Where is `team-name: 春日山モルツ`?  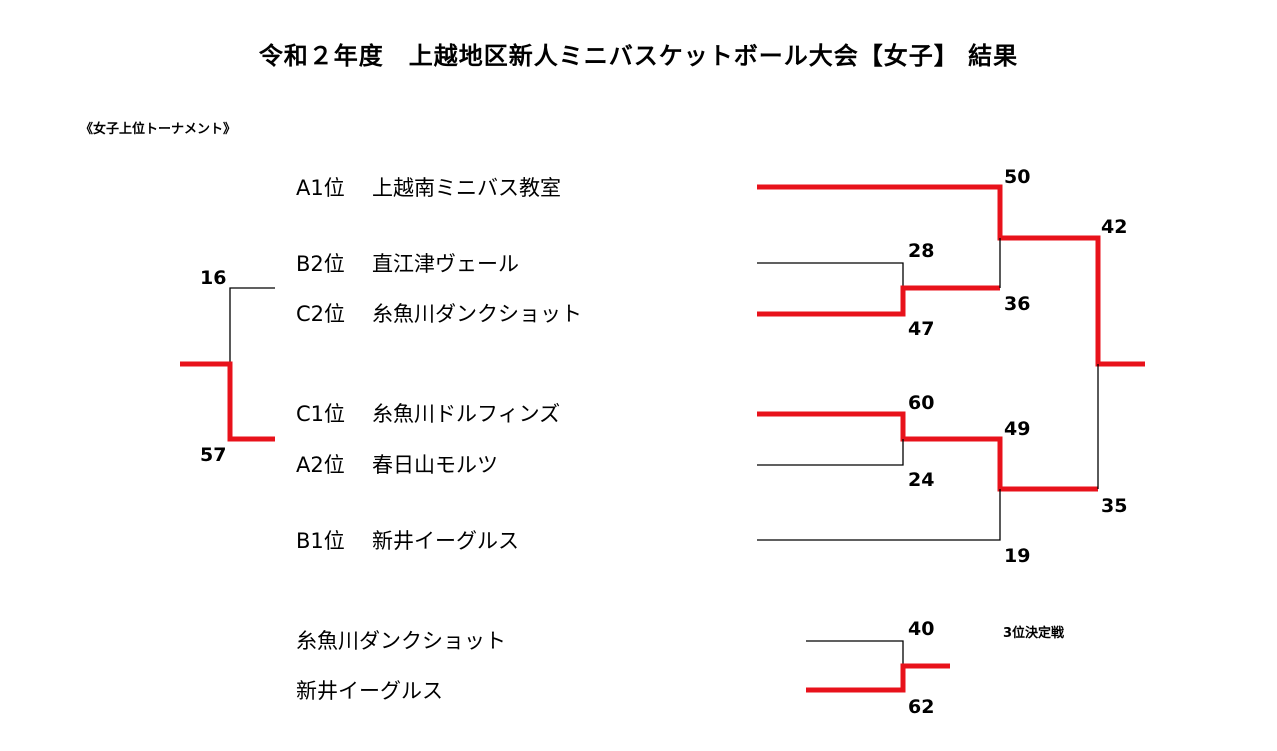
team-name: 春日山モルツ is located at coordinates (435, 465).